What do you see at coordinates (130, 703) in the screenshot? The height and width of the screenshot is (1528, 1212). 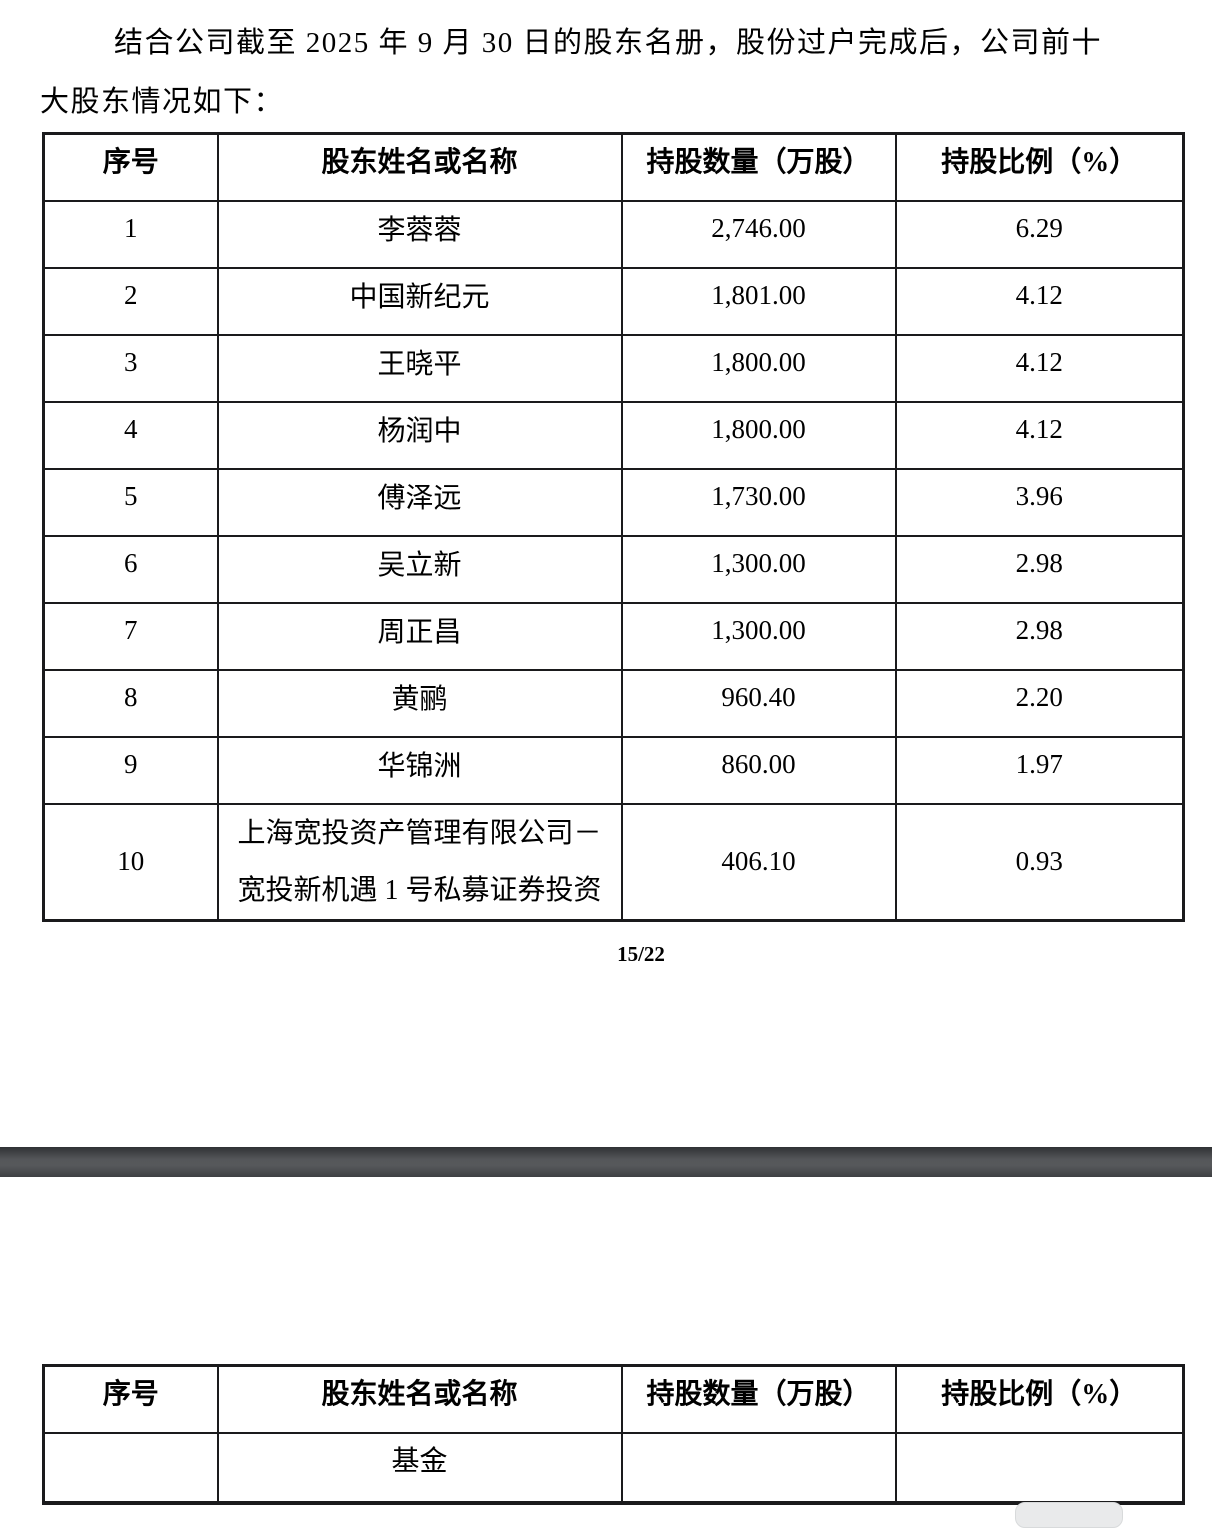 I see `cell-no: 8` at bounding box center [130, 703].